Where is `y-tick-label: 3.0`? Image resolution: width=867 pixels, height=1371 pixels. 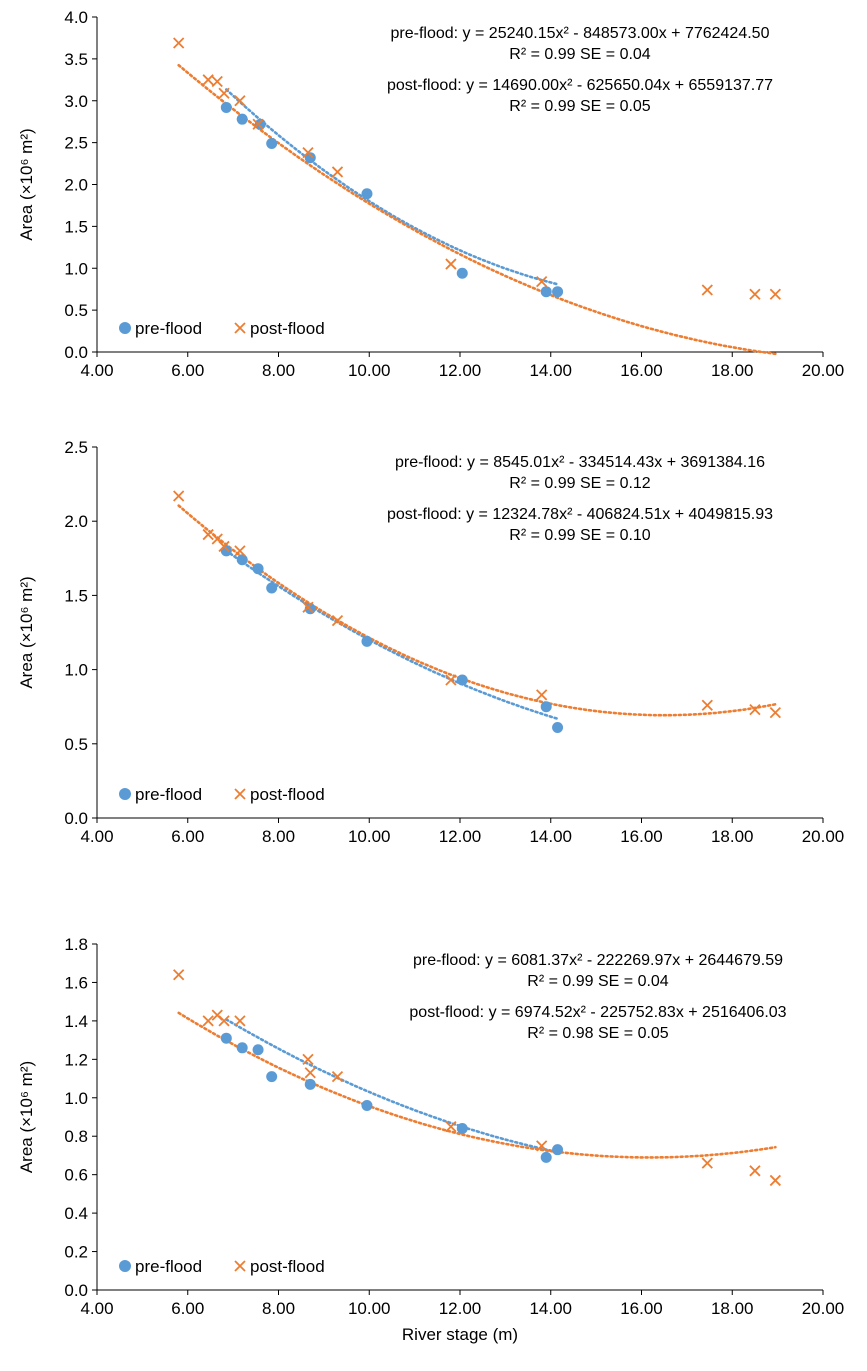
y-tick-label: 3.0 is located at coordinates (76, 101).